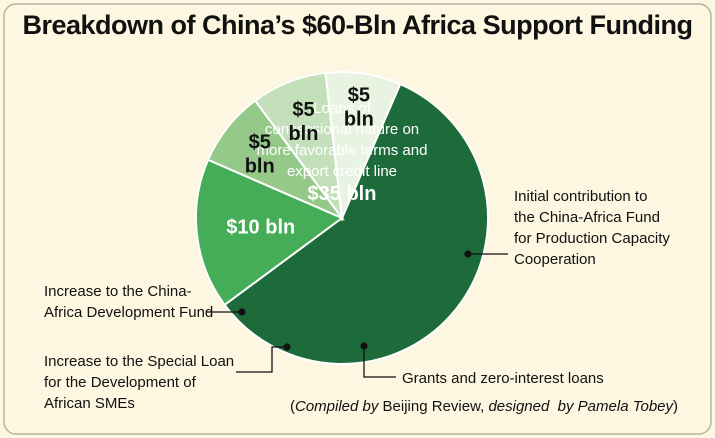 The height and width of the screenshot is (438, 715). I want to click on slice-value-loans: $35 bln, so click(342, 194).